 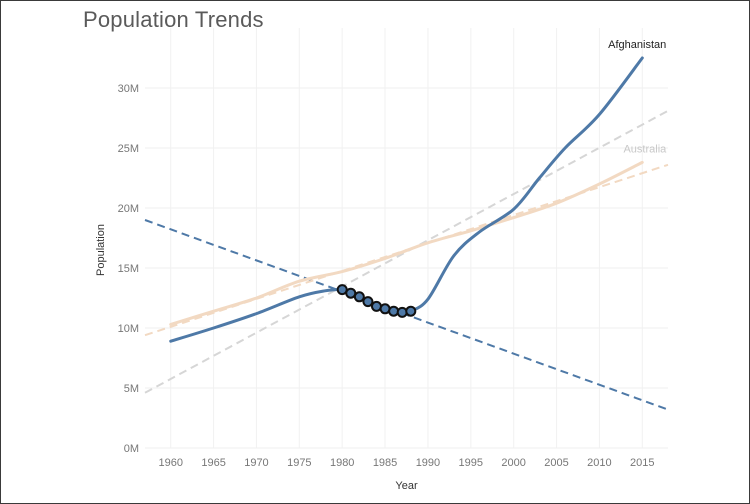 What do you see at coordinates (645, 149) in the screenshot?
I see `series-label-australia: Australia` at bounding box center [645, 149].